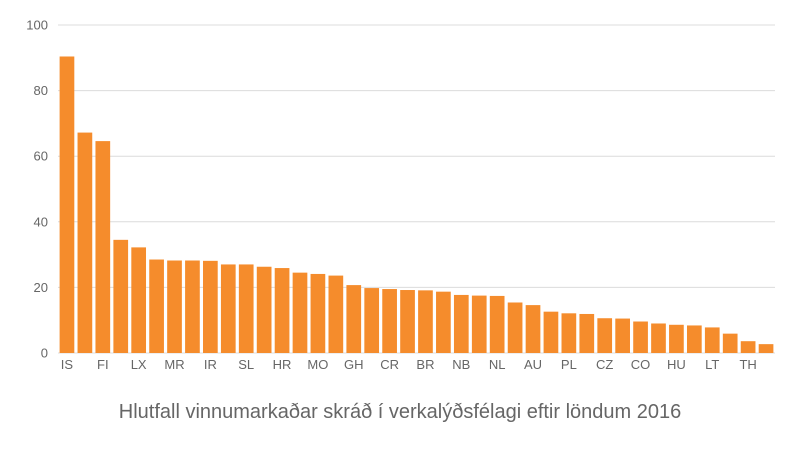 Image resolution: width=800 pixels, height=450 pixels. Describe the element at coordinates (425, 364) in the screenshot. I see `x-tick-label: BR` at that location.